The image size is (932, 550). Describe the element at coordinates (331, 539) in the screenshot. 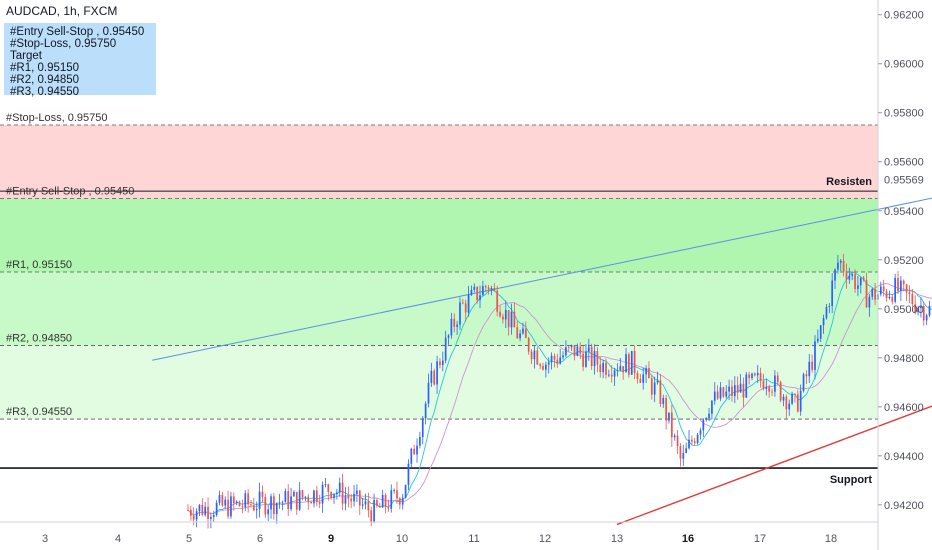

I see `time-tick-label: 9` at that location.